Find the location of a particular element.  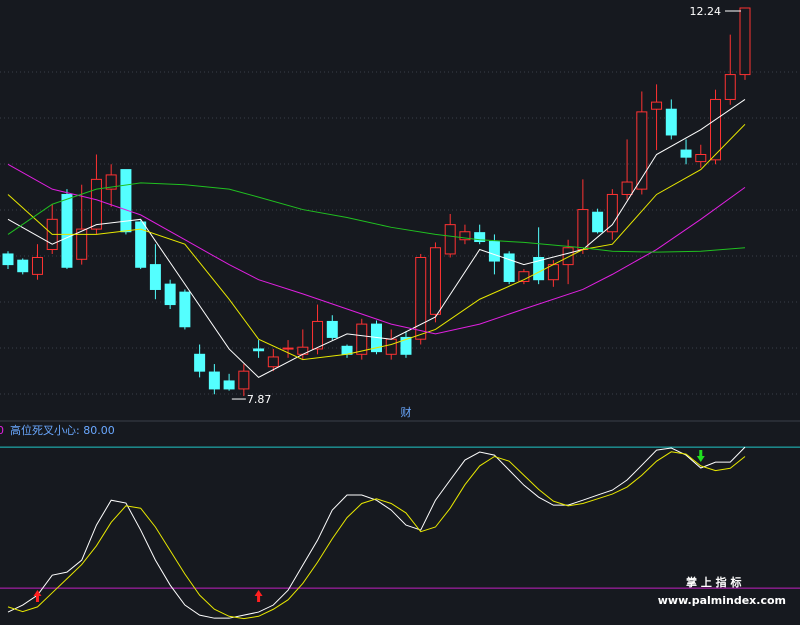

watermark-brand: 掌 上 指 标 is located at coordinates (714, 582).